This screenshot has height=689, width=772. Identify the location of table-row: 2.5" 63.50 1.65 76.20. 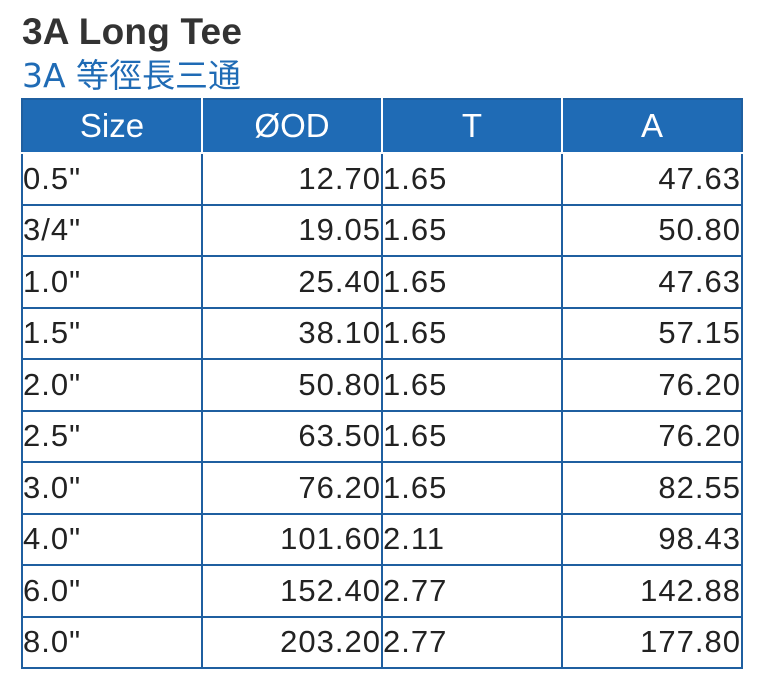
(382, 436).